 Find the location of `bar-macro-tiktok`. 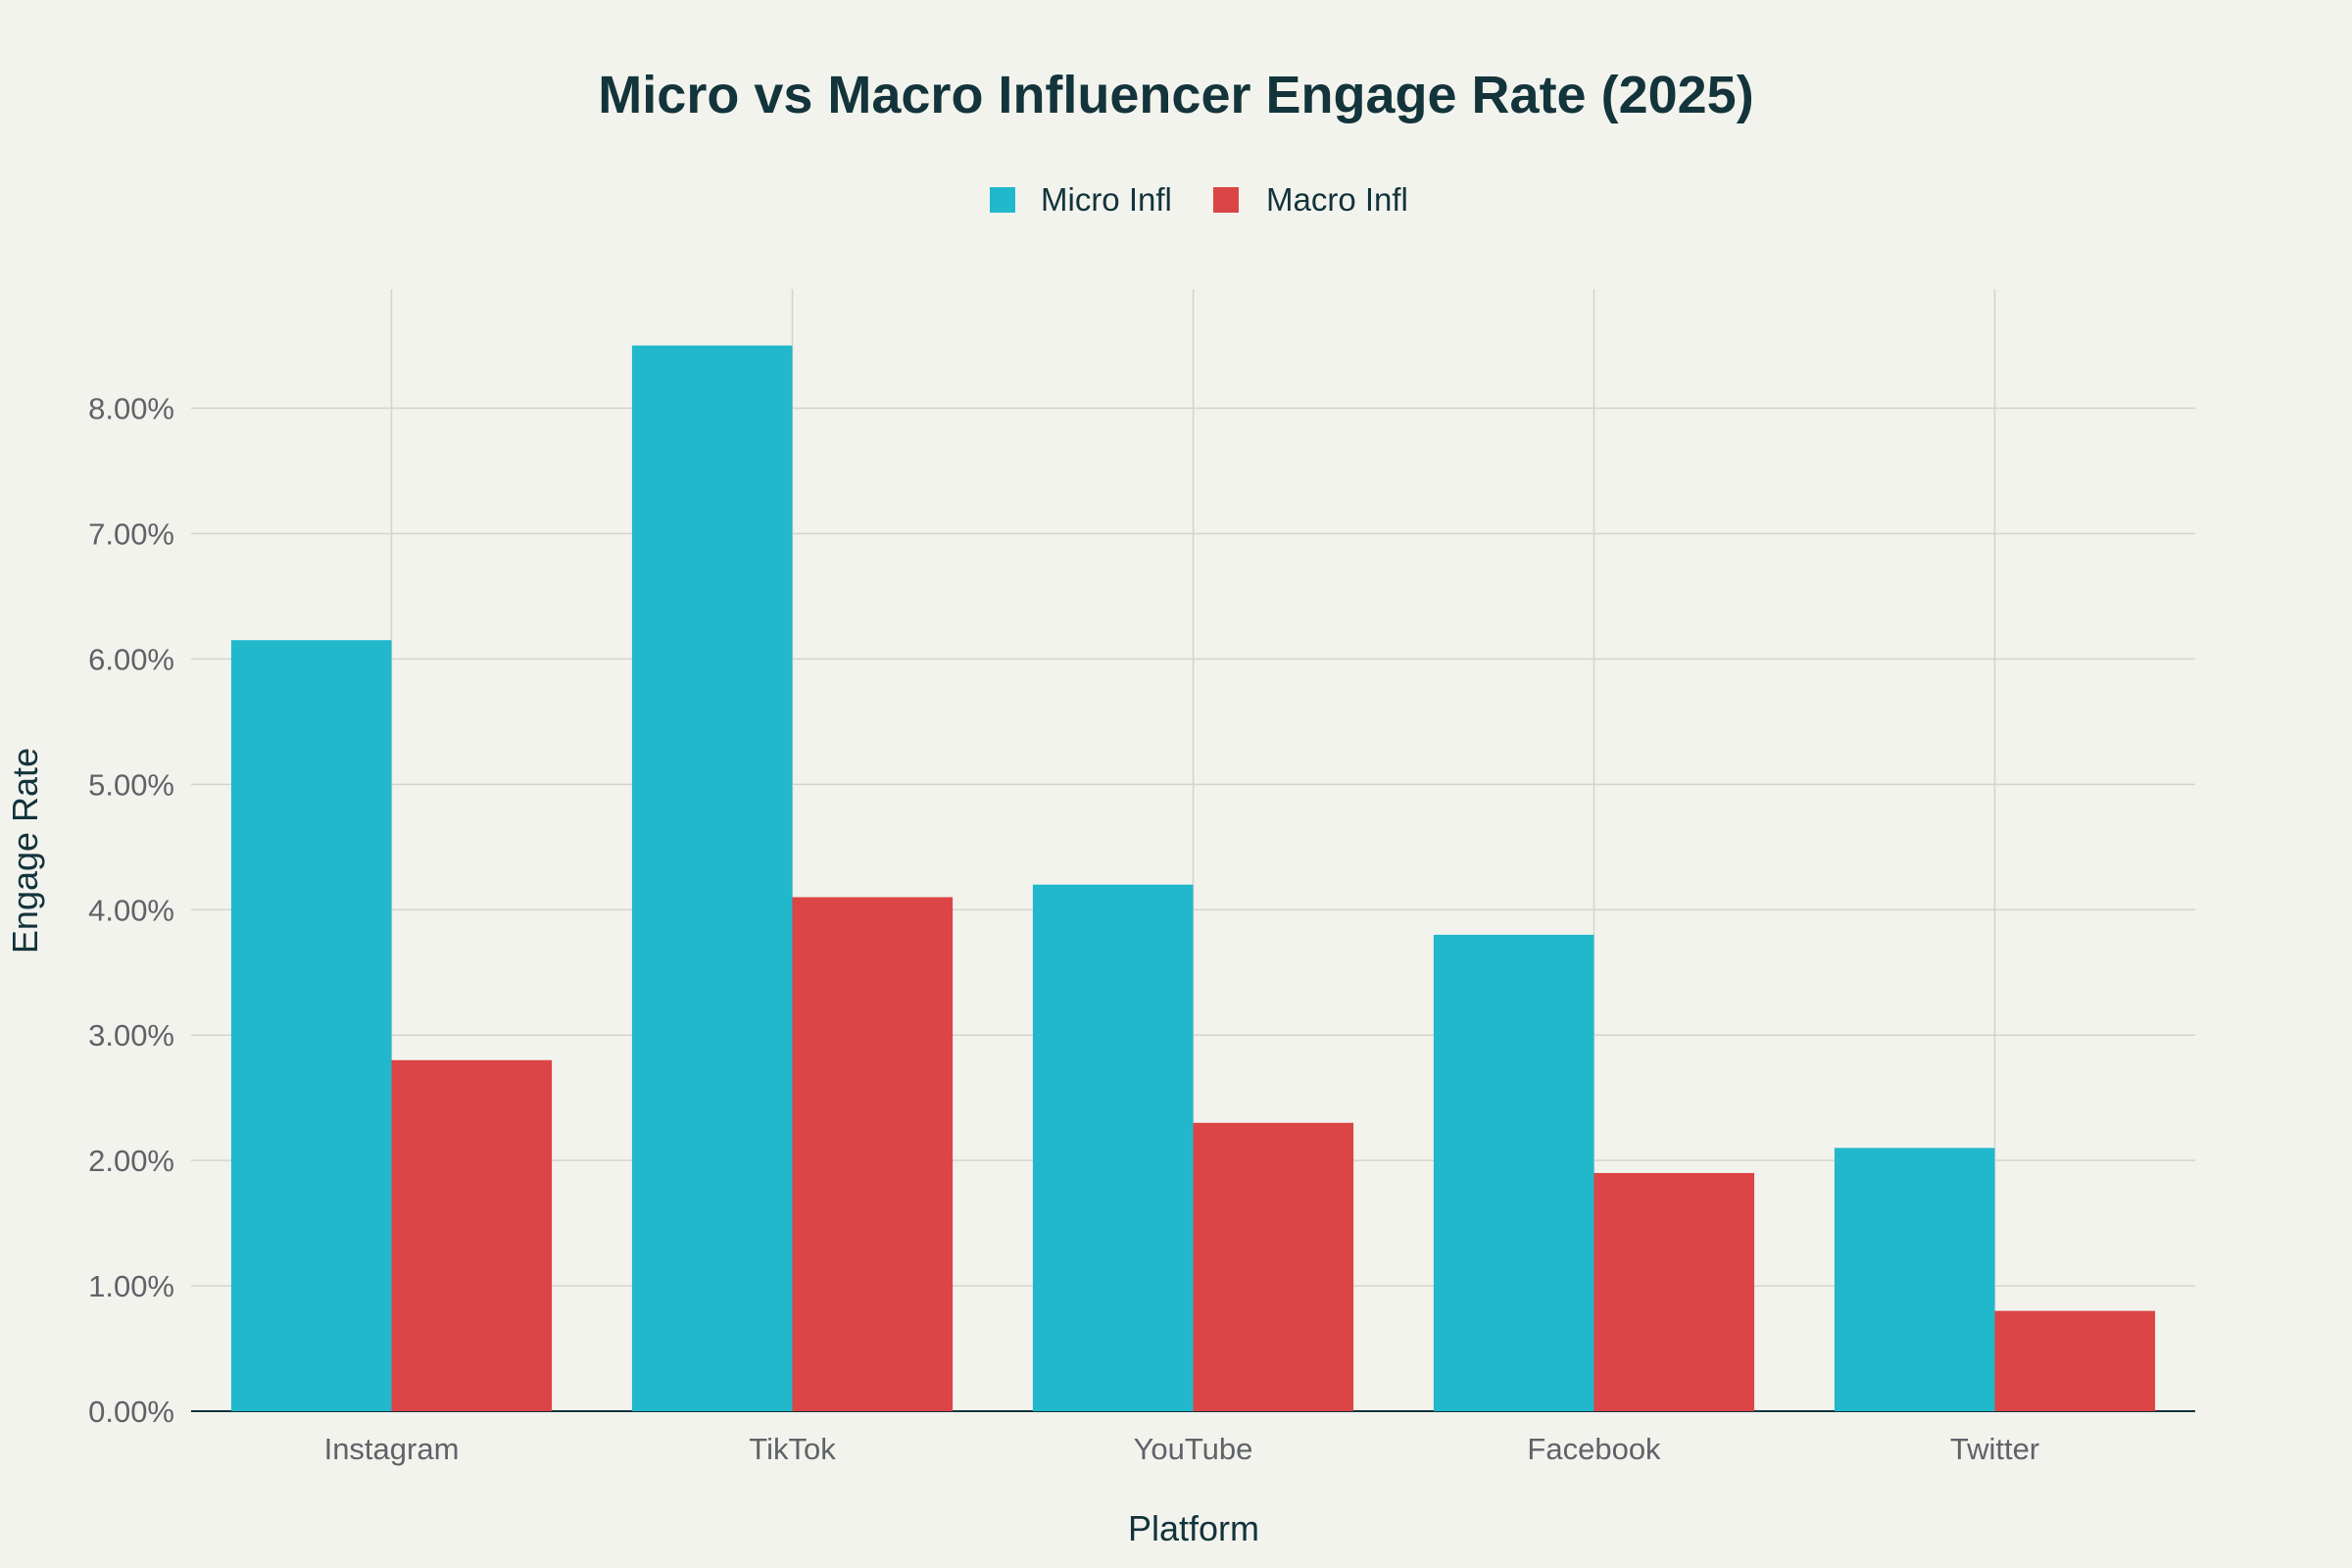

bar-macro-tiktok is located at coordinates (873, 1154).